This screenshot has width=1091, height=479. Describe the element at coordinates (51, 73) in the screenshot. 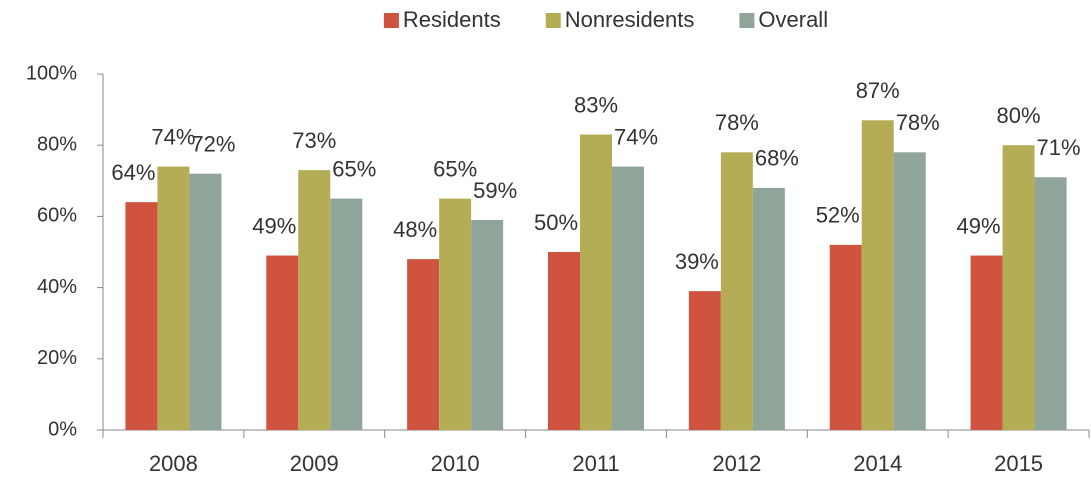

I see `y-tick-label: 100%` at that location.